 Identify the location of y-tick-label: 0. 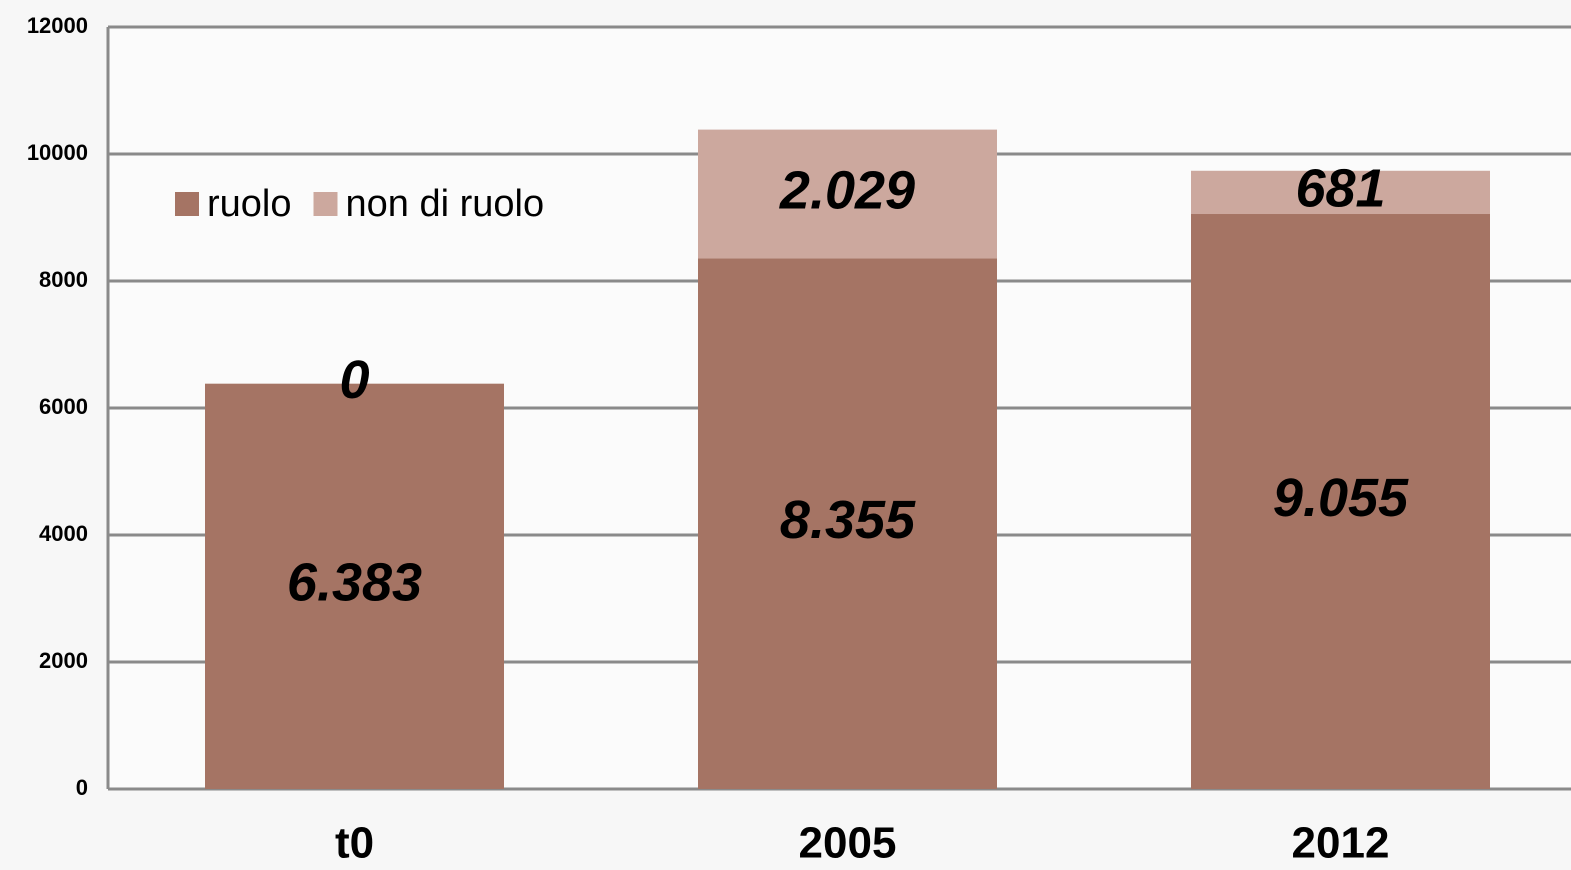
(82, 787).